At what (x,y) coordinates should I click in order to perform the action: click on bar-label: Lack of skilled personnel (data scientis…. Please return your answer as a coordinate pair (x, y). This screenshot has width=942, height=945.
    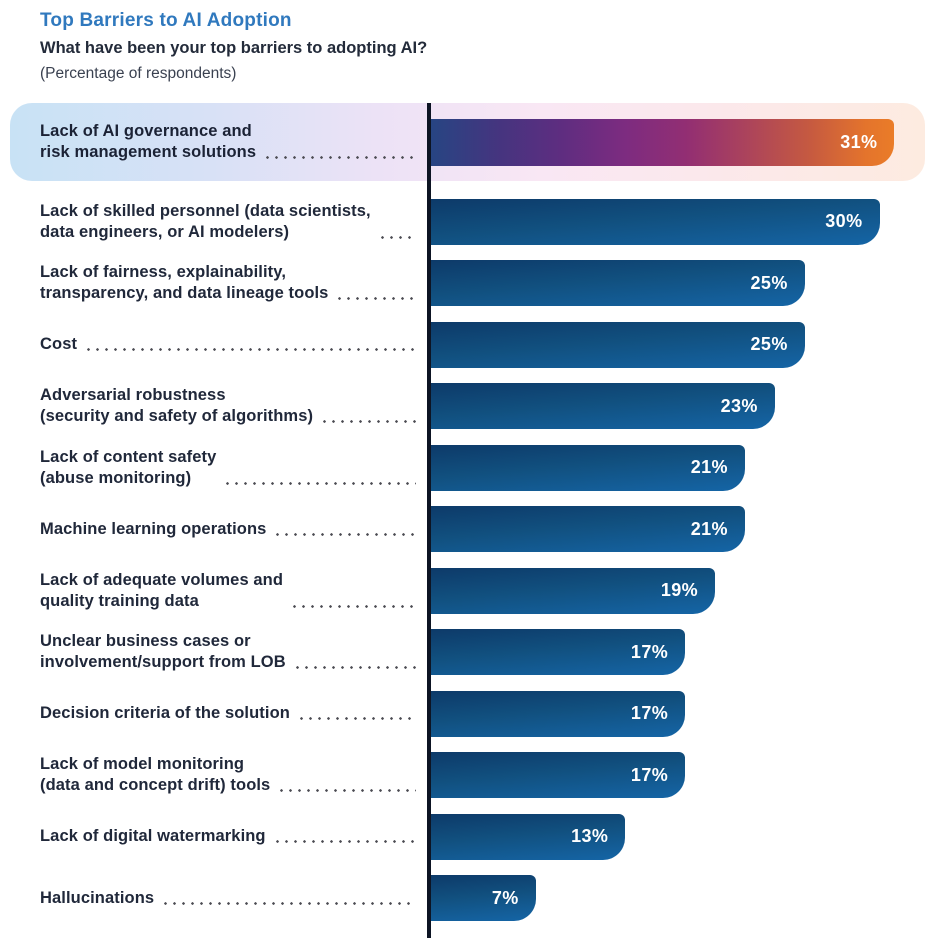
    Looking at the image, I should click on (205, 221).